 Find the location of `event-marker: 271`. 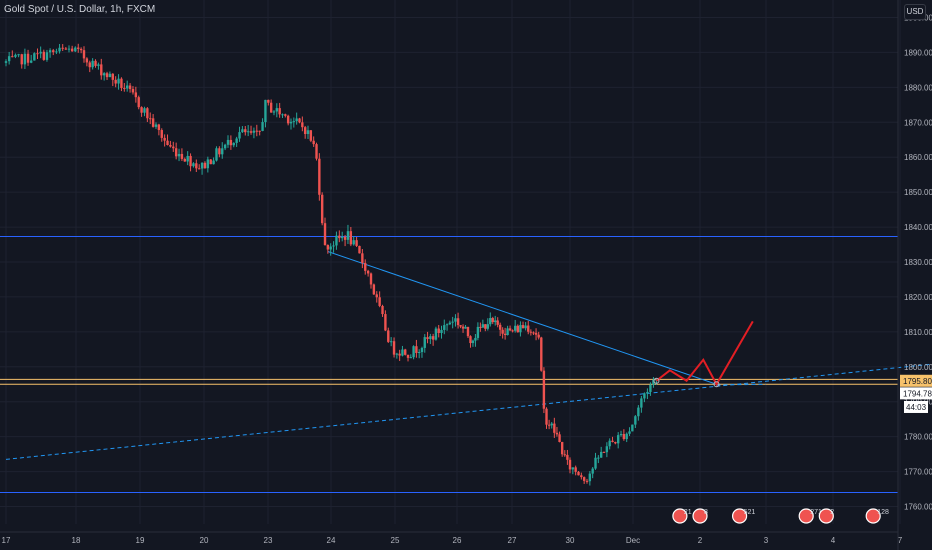

event-marker: 271 is located at coordinates (810, 516).